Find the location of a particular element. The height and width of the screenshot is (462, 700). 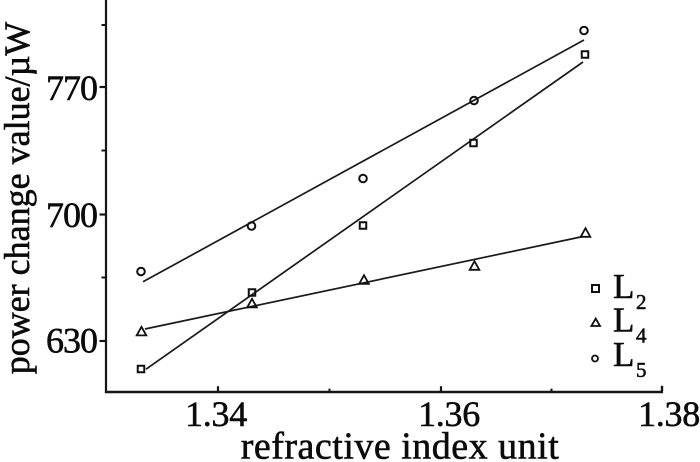

svg-text: 2 is located at coordinates (641, 302).